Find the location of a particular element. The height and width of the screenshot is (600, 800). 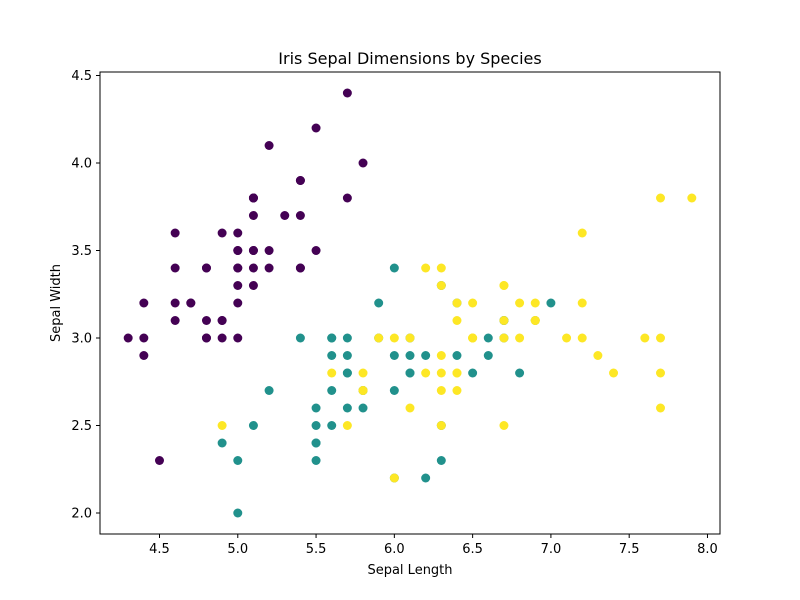

y-axis-label: Sepal Width is located at coordinates (56, 303).